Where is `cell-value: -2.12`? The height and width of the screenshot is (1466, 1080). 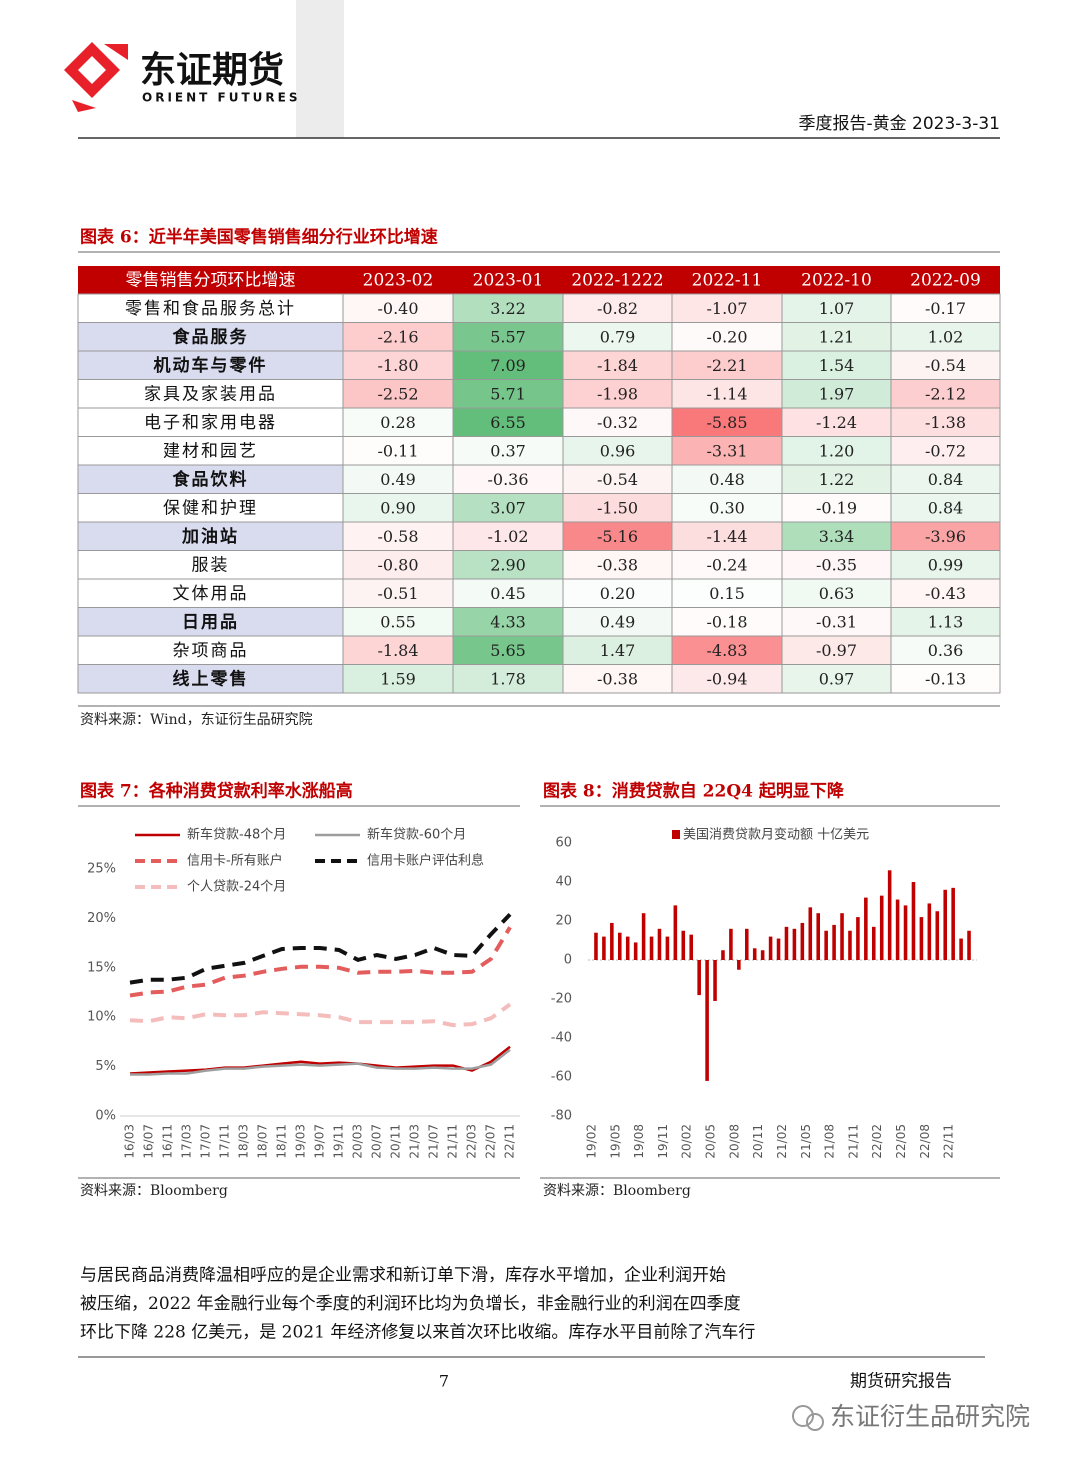
cell-value: -2.12 is located at coordinates (945, 393).